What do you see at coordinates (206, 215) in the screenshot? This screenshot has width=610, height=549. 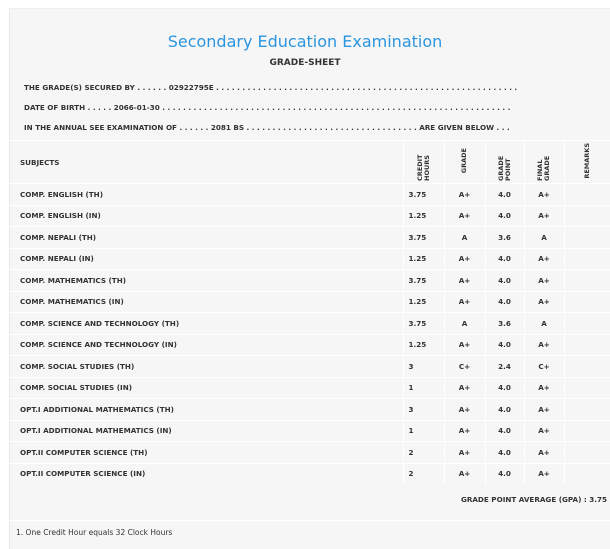 I see `cell-subject: COMP. ENGLISH (IN)` at bounding box center [206, 215].